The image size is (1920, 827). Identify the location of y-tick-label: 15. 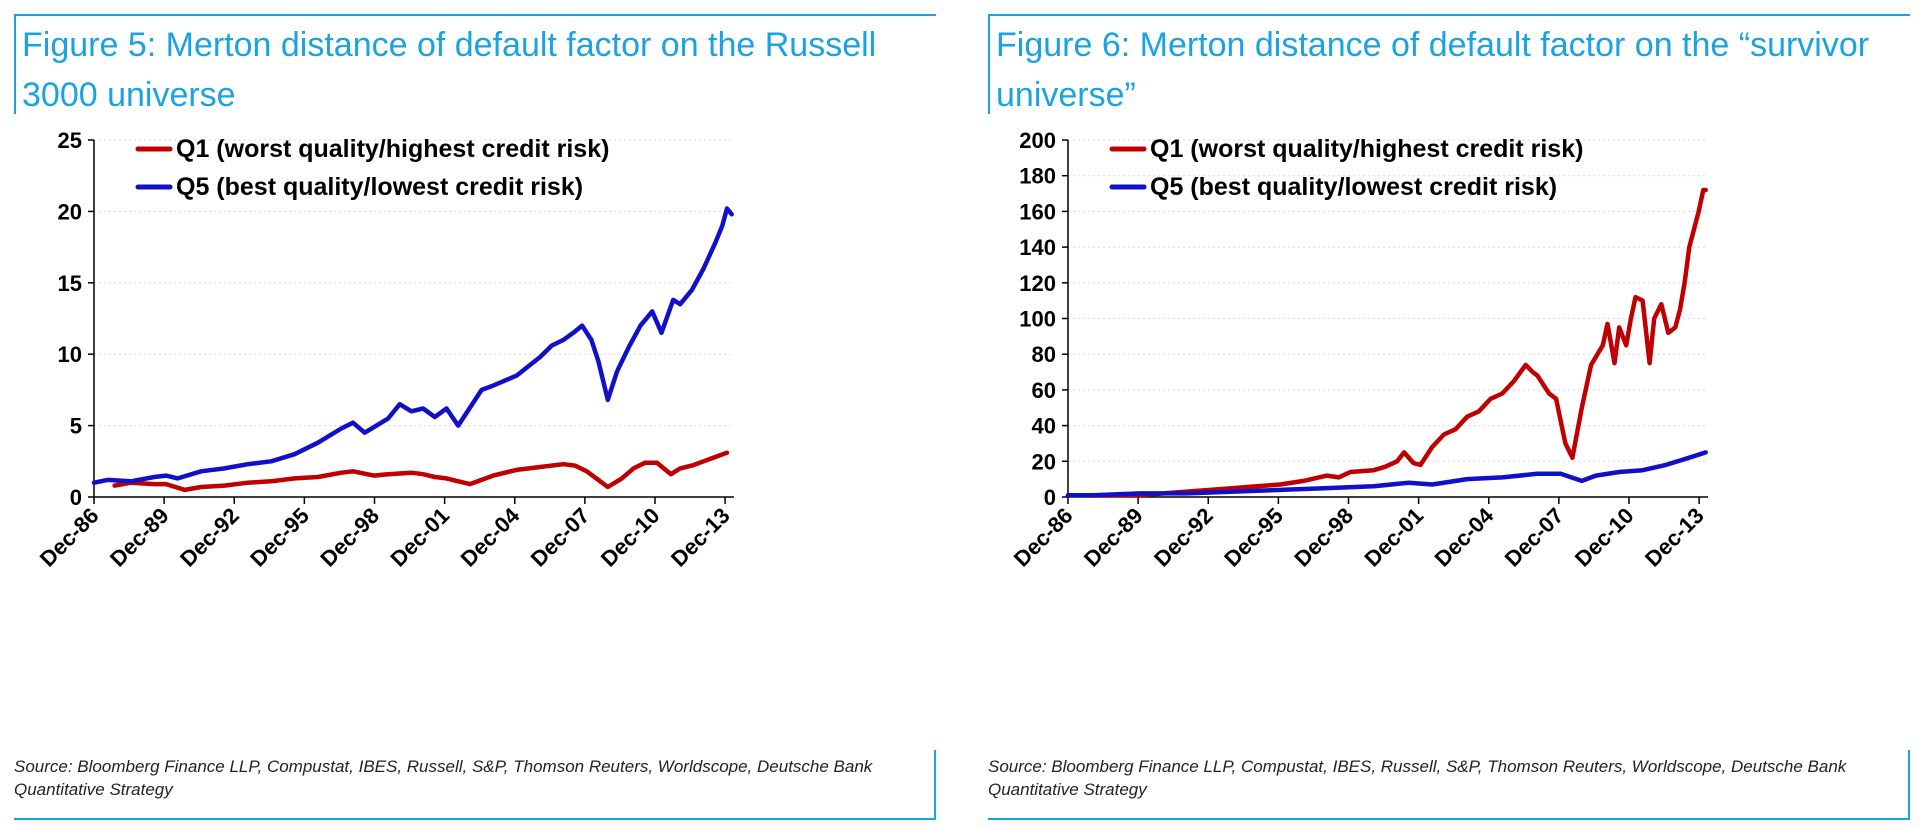
(70, 283).